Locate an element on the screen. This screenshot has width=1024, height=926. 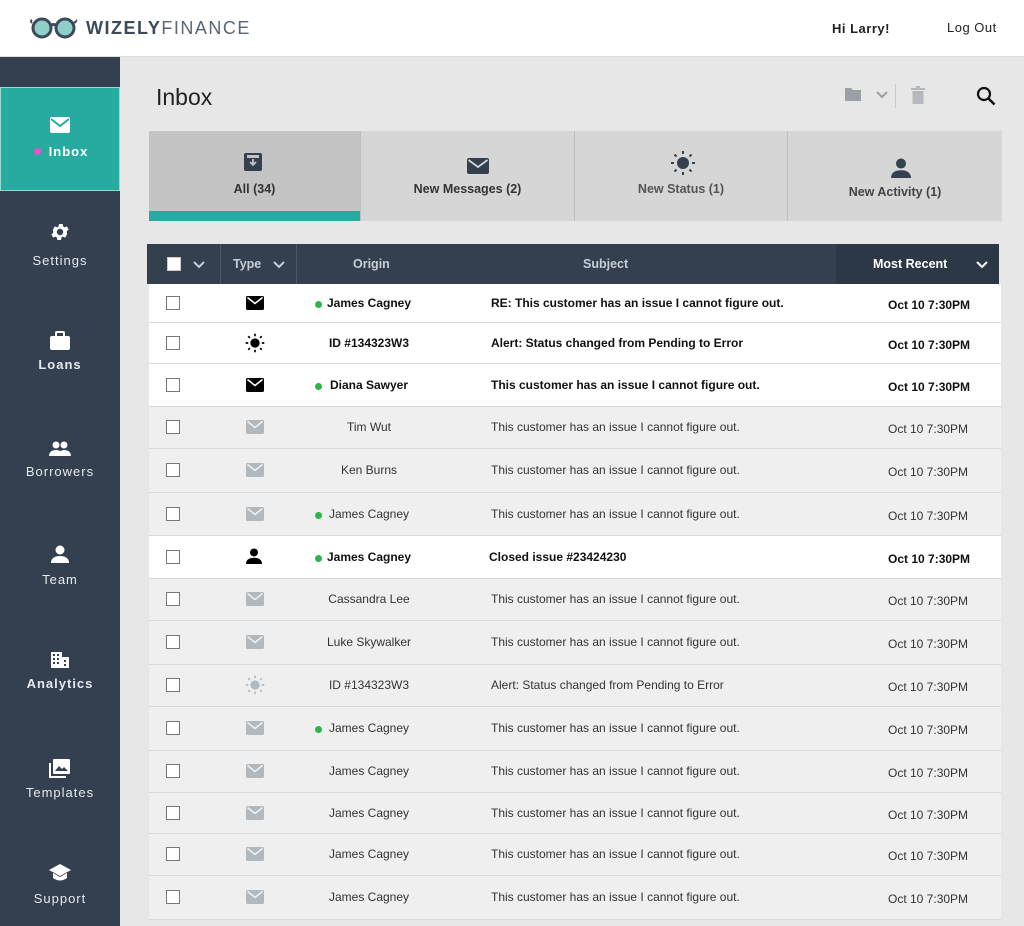
move-to-folder-button is located at coordinates (866, 96).